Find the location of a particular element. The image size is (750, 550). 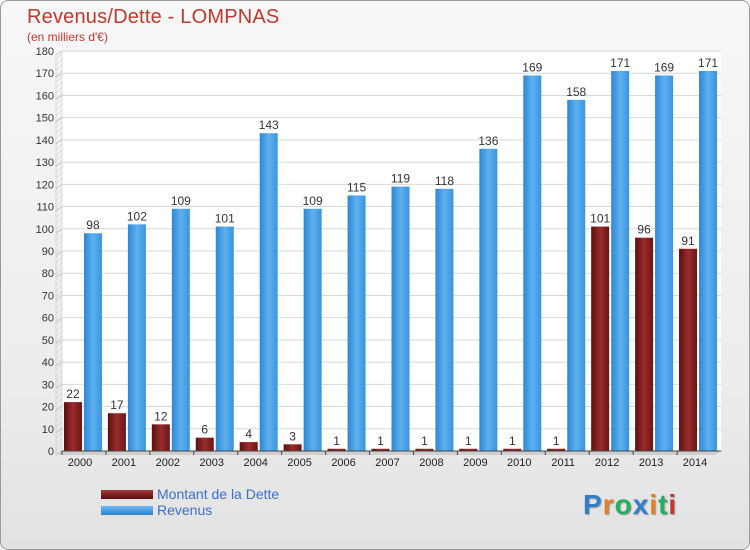

logo-letter: x is located at coordinates (641, 504).